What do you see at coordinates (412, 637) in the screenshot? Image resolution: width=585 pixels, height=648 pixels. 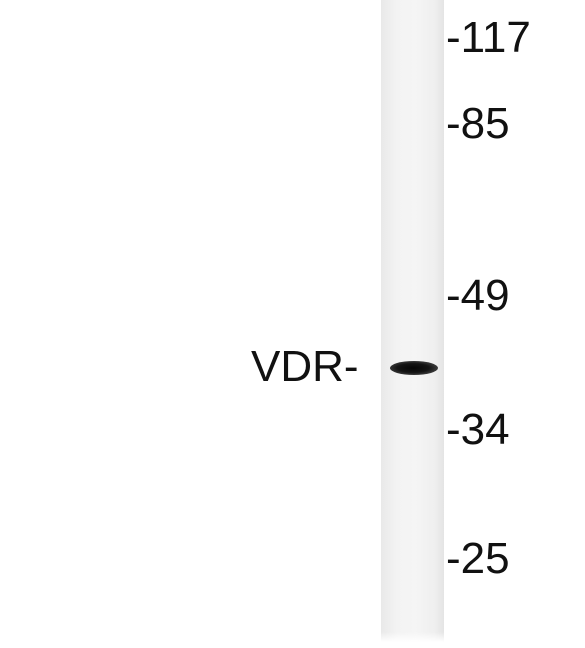 I see `lane-bottom-fade` at bounding box center [412, 637].